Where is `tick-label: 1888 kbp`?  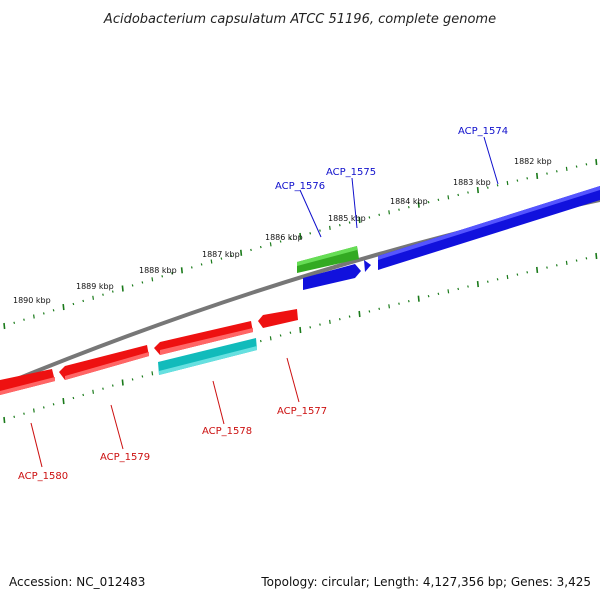
tick-label: 1888 kbp is located at coordinates (158, 270).